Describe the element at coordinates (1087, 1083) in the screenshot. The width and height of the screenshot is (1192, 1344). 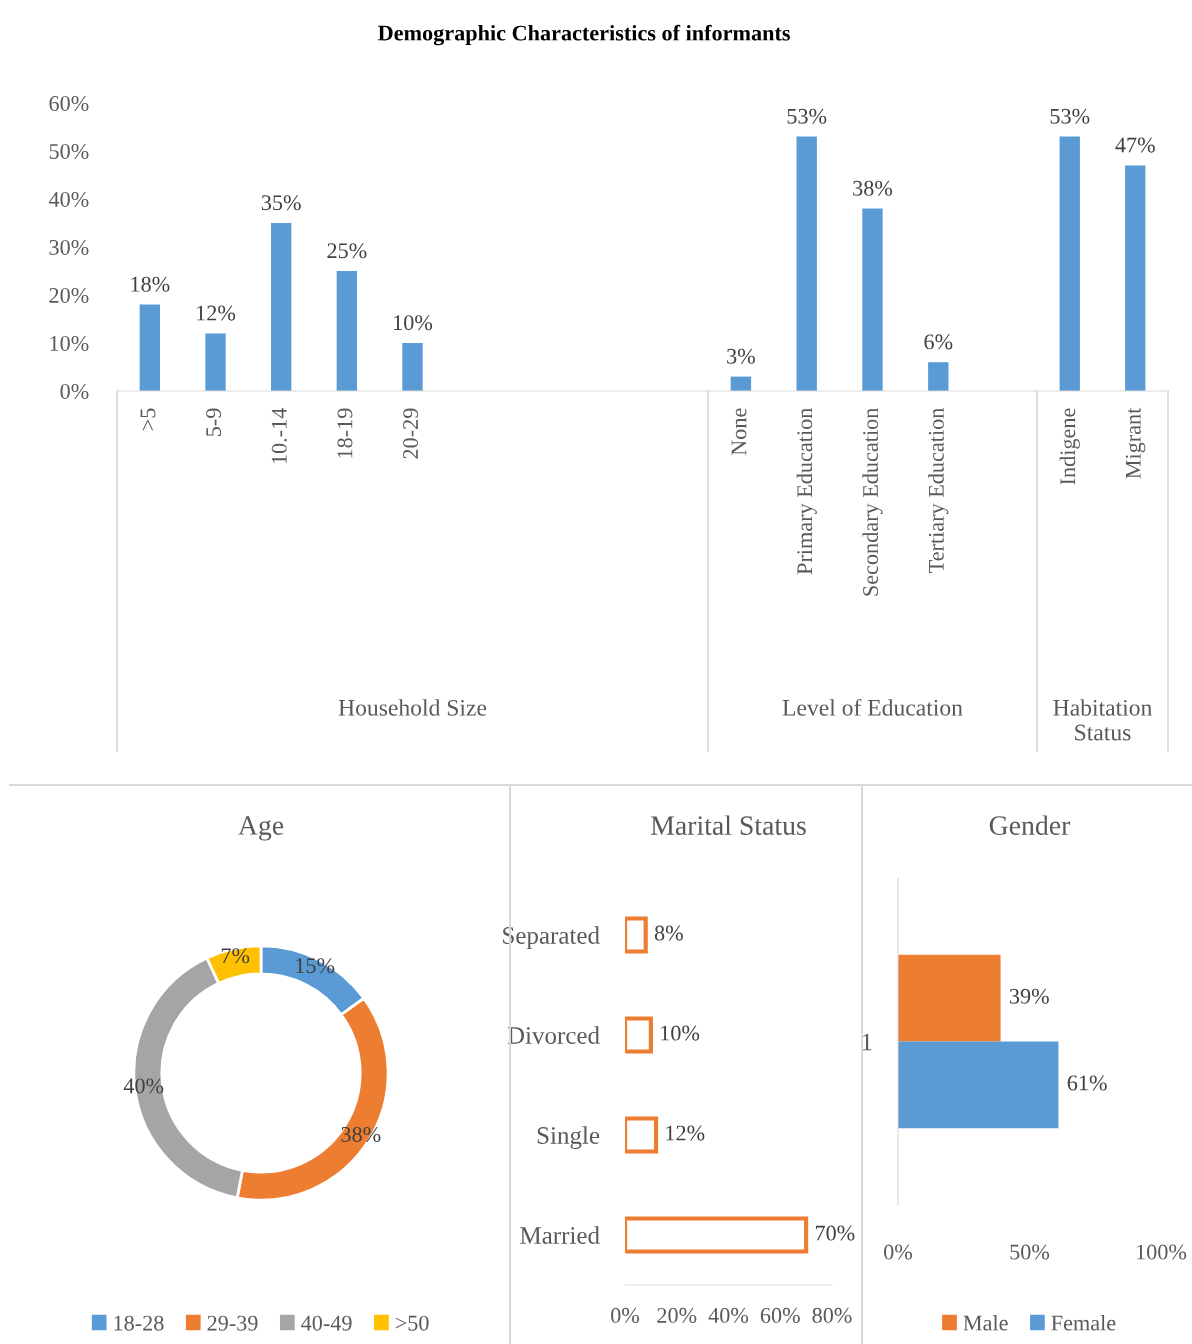
I see `data-label: 61%` at that location.